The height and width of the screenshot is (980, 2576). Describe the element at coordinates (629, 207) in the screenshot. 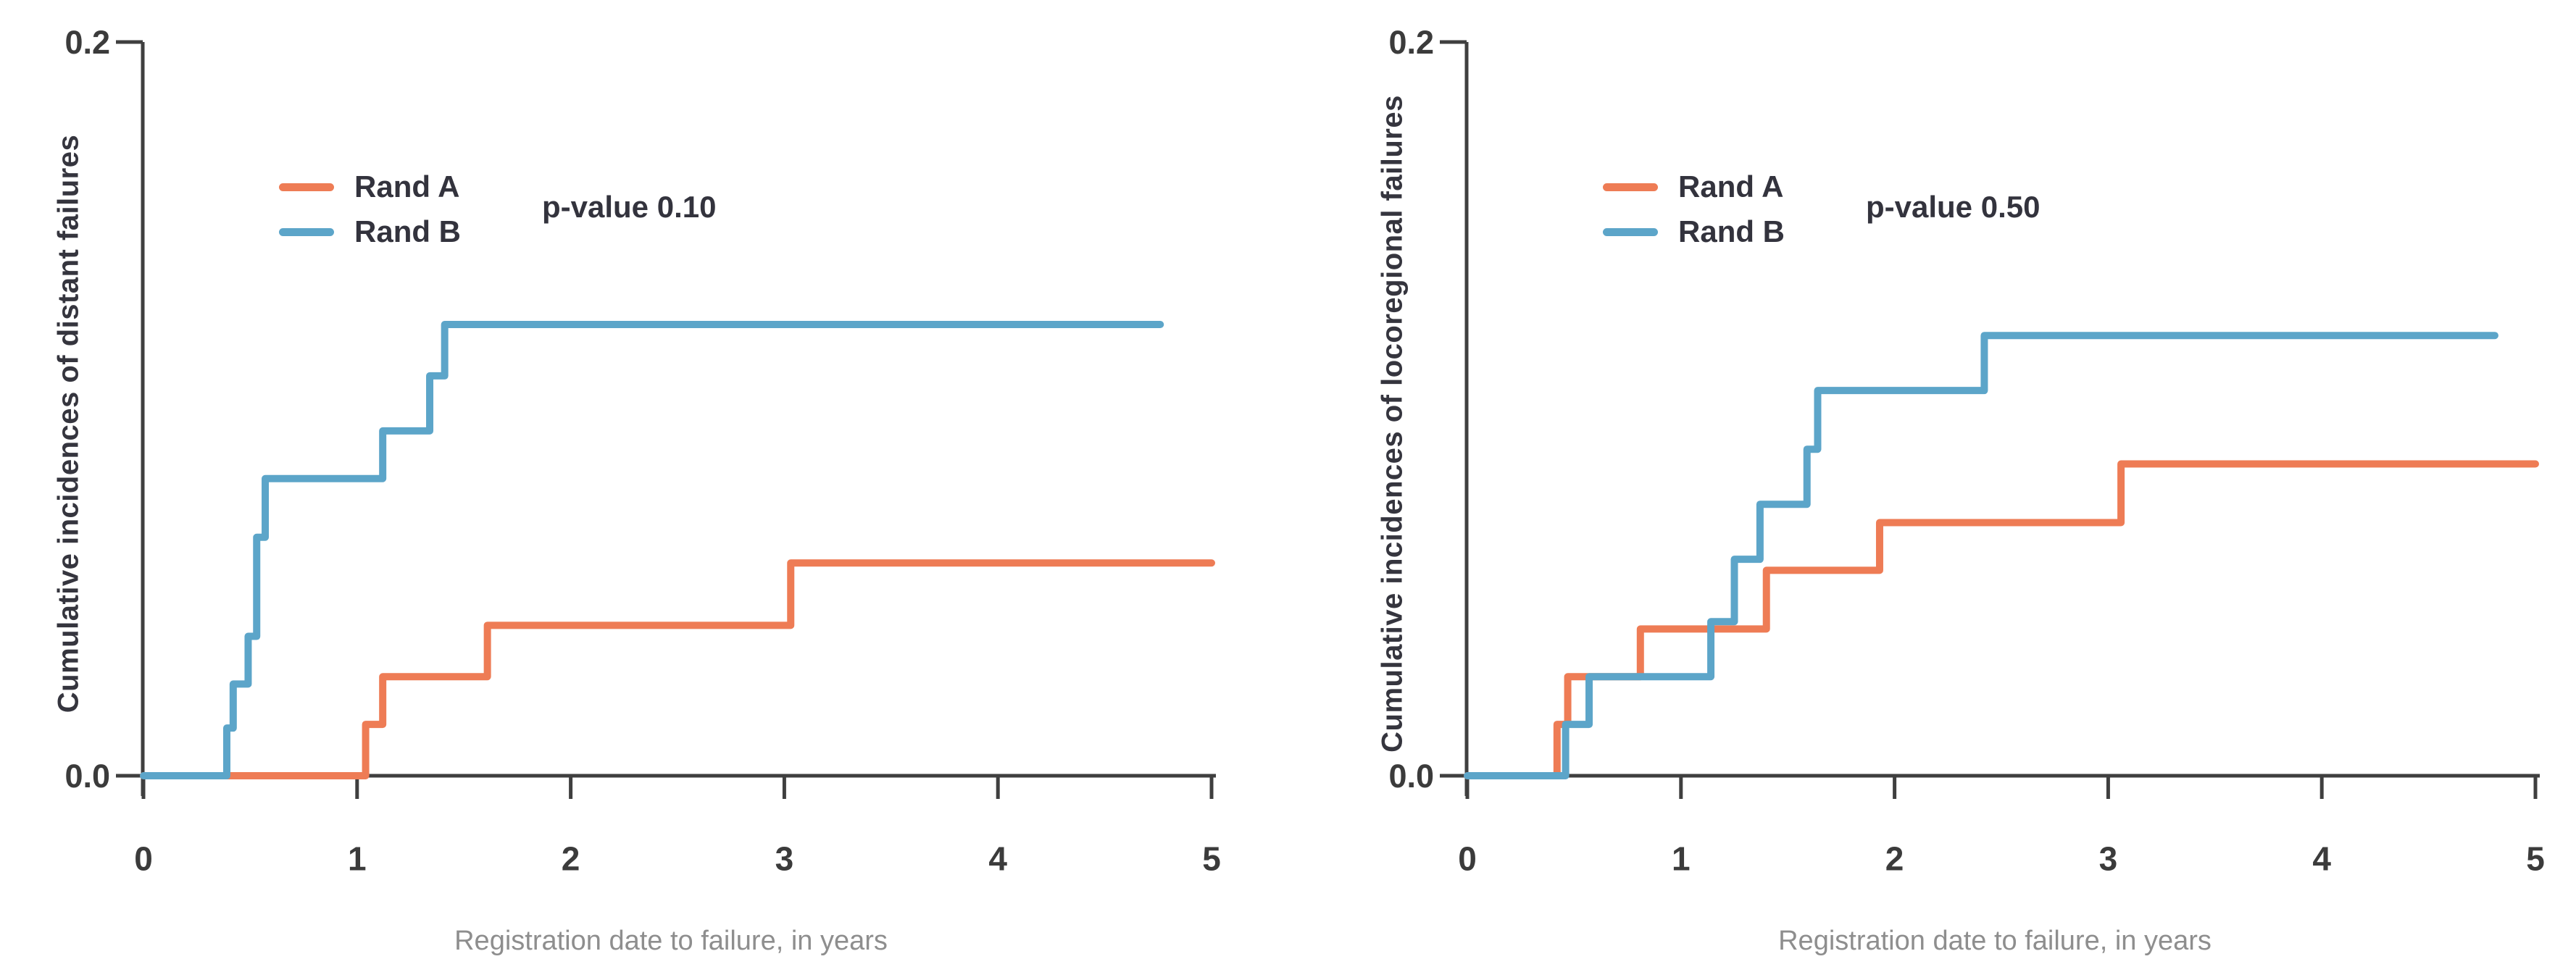

I see `p-value-text: p-value 0.10` at that location.